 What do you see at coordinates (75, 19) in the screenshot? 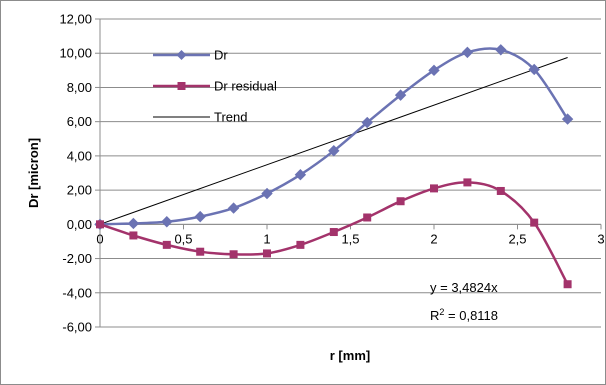
I see `y-tick-label: 12,00` at bounding box center [75, 19].